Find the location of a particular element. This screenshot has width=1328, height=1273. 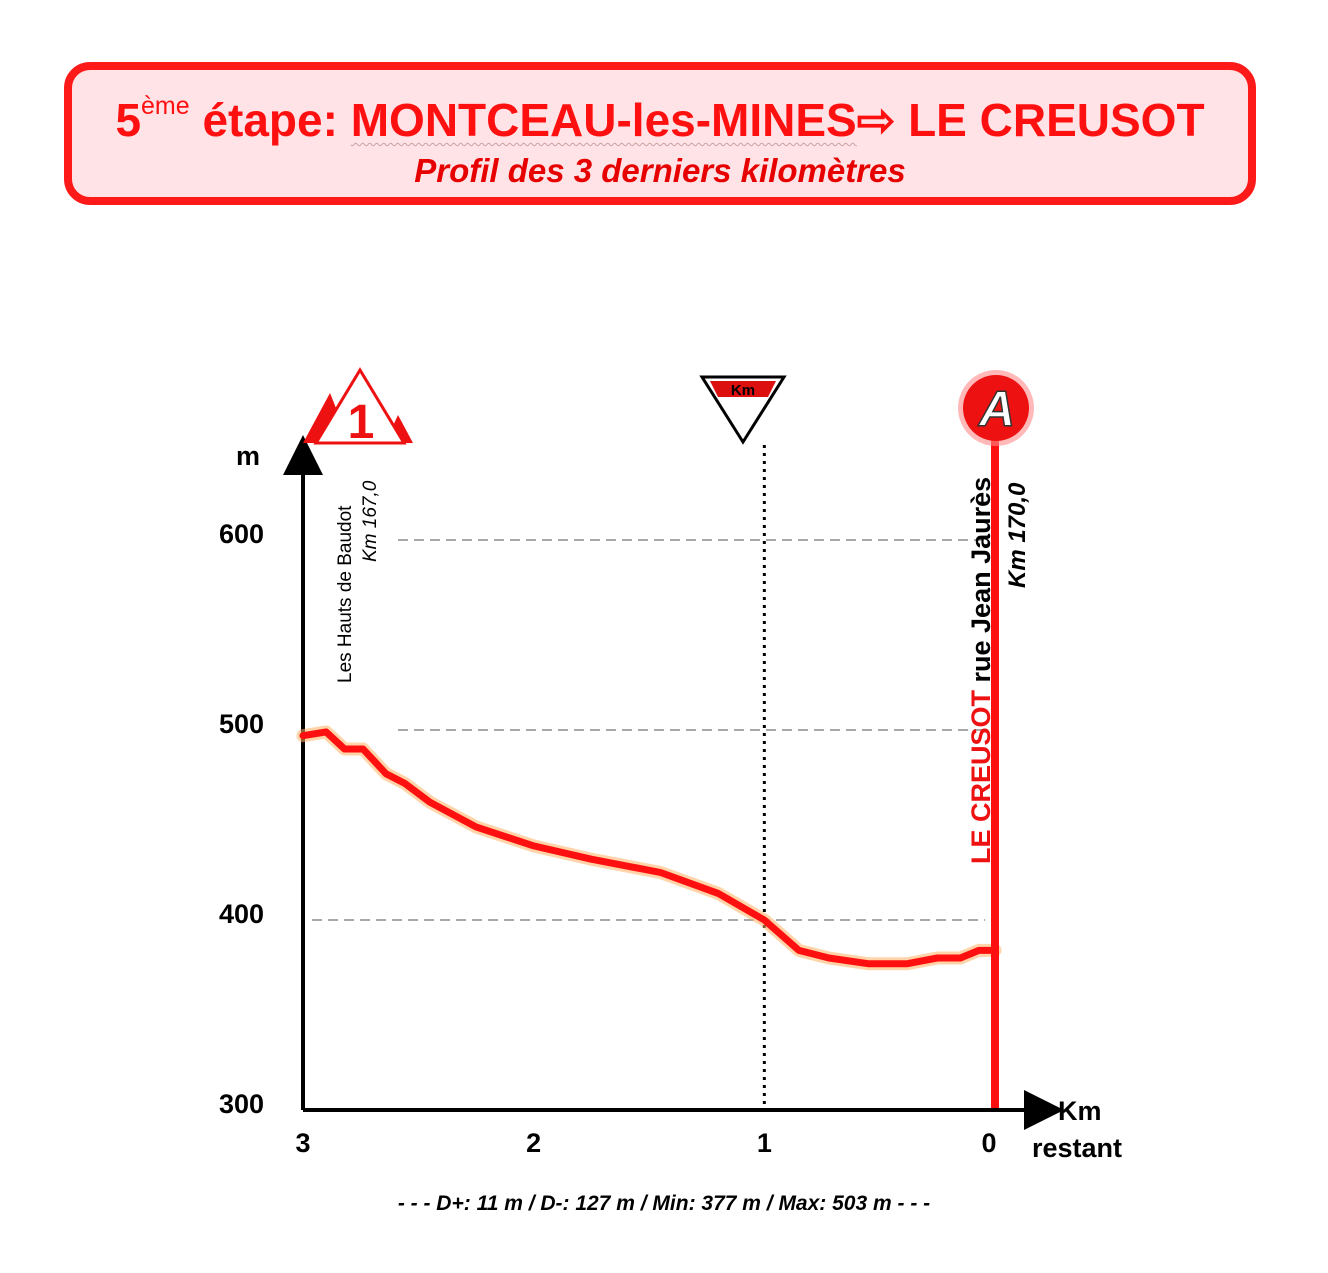

finish-town: LE CREUSOT is located at coordinates (1050, 120).